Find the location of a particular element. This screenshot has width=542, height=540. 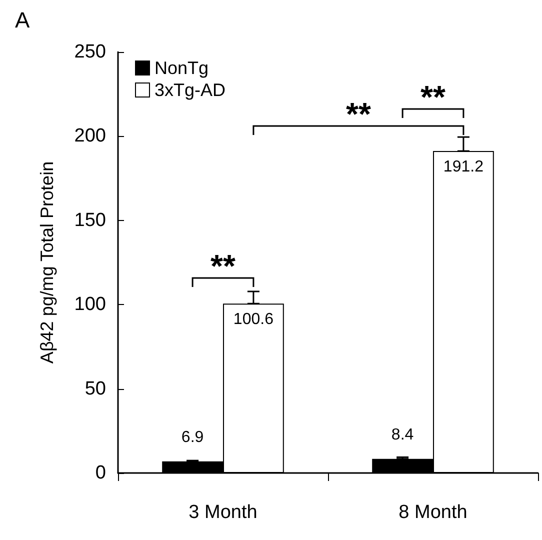

x-tick-label: 3 Month is located at coordinates (223, 512).